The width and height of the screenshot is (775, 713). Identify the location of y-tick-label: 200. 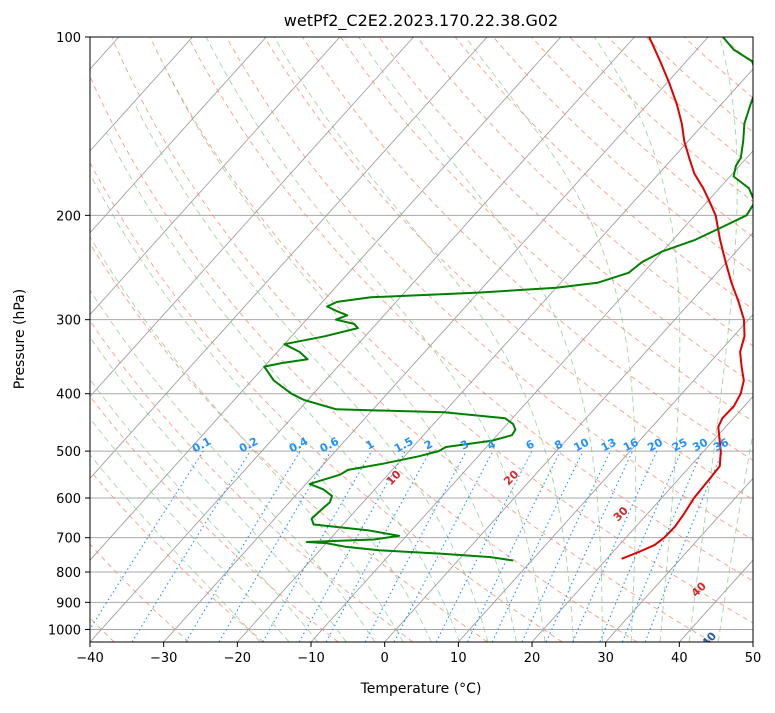
(68, 216).